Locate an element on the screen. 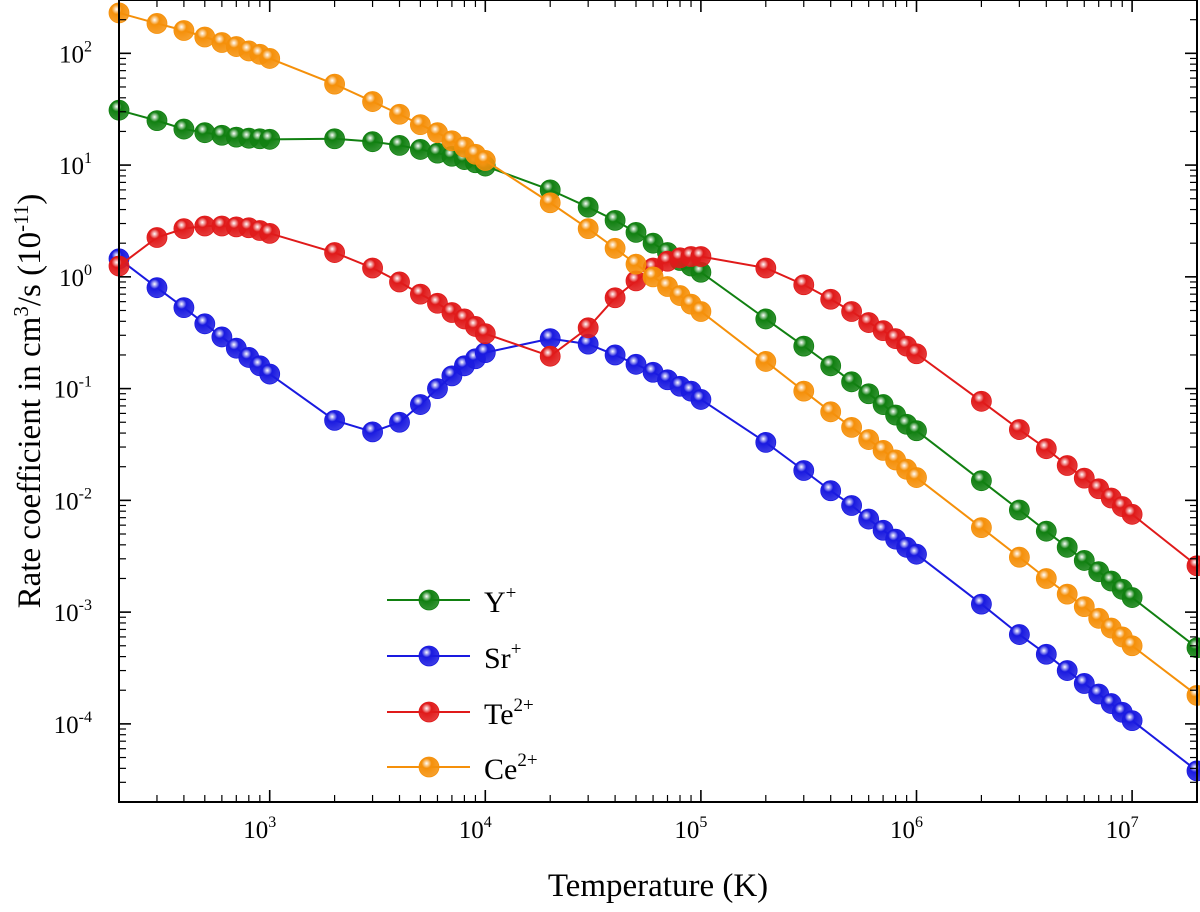  legend-label: Sr+ is located at coordinates (502, 657).